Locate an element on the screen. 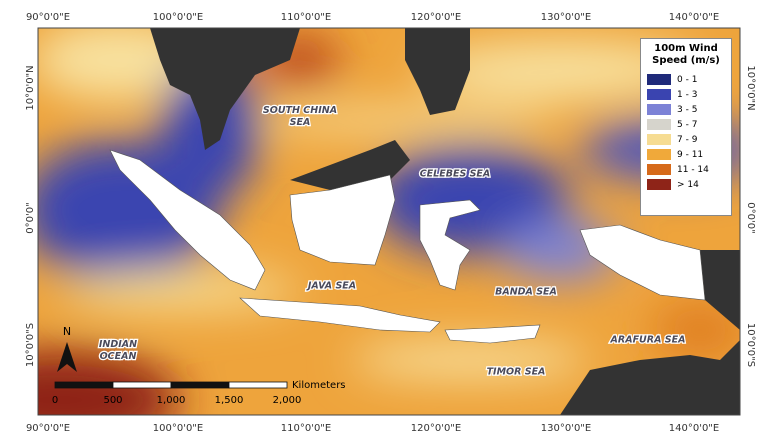  sea-label: TIMOR SEA is located at coordinates (516, 372).